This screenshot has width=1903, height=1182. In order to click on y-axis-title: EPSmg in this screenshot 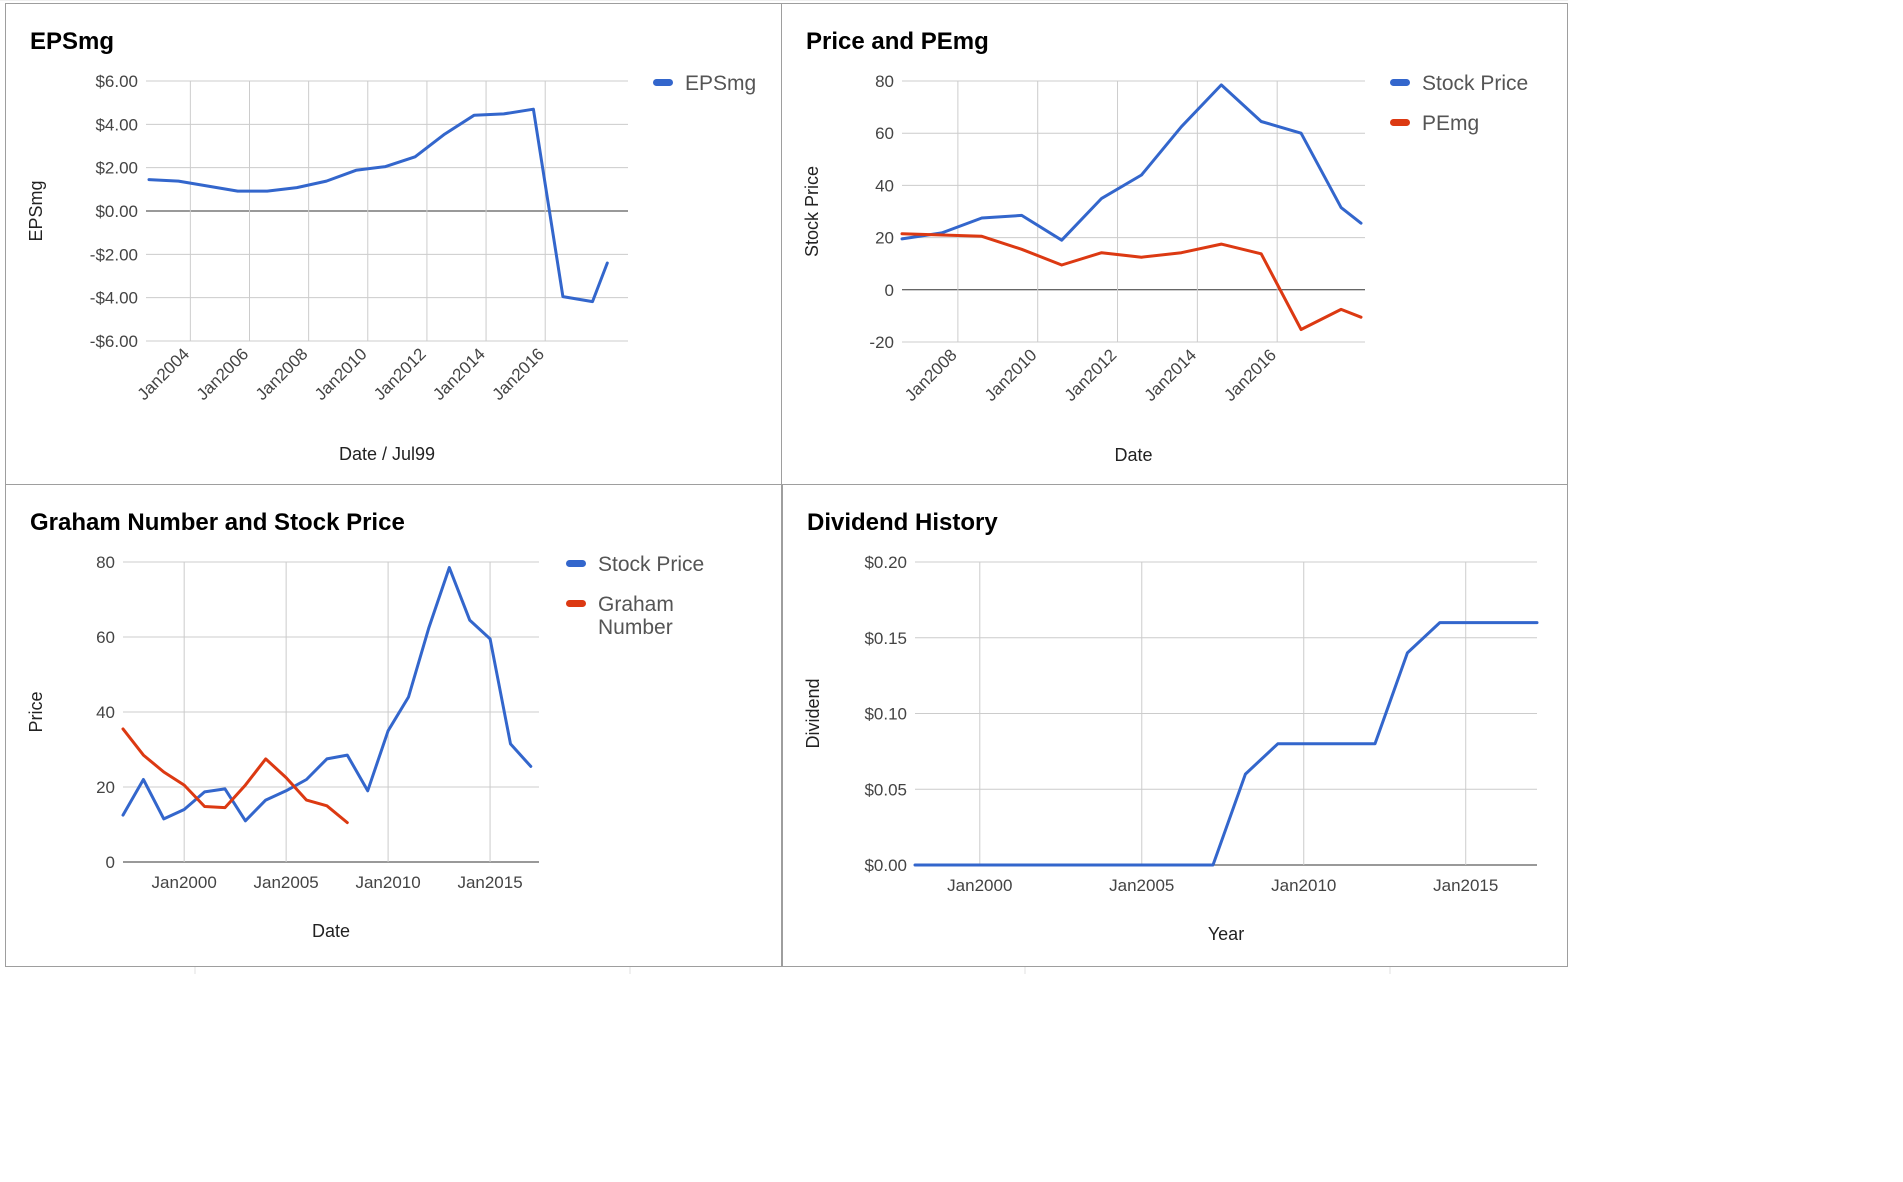, I will do `click(36, 210)`.